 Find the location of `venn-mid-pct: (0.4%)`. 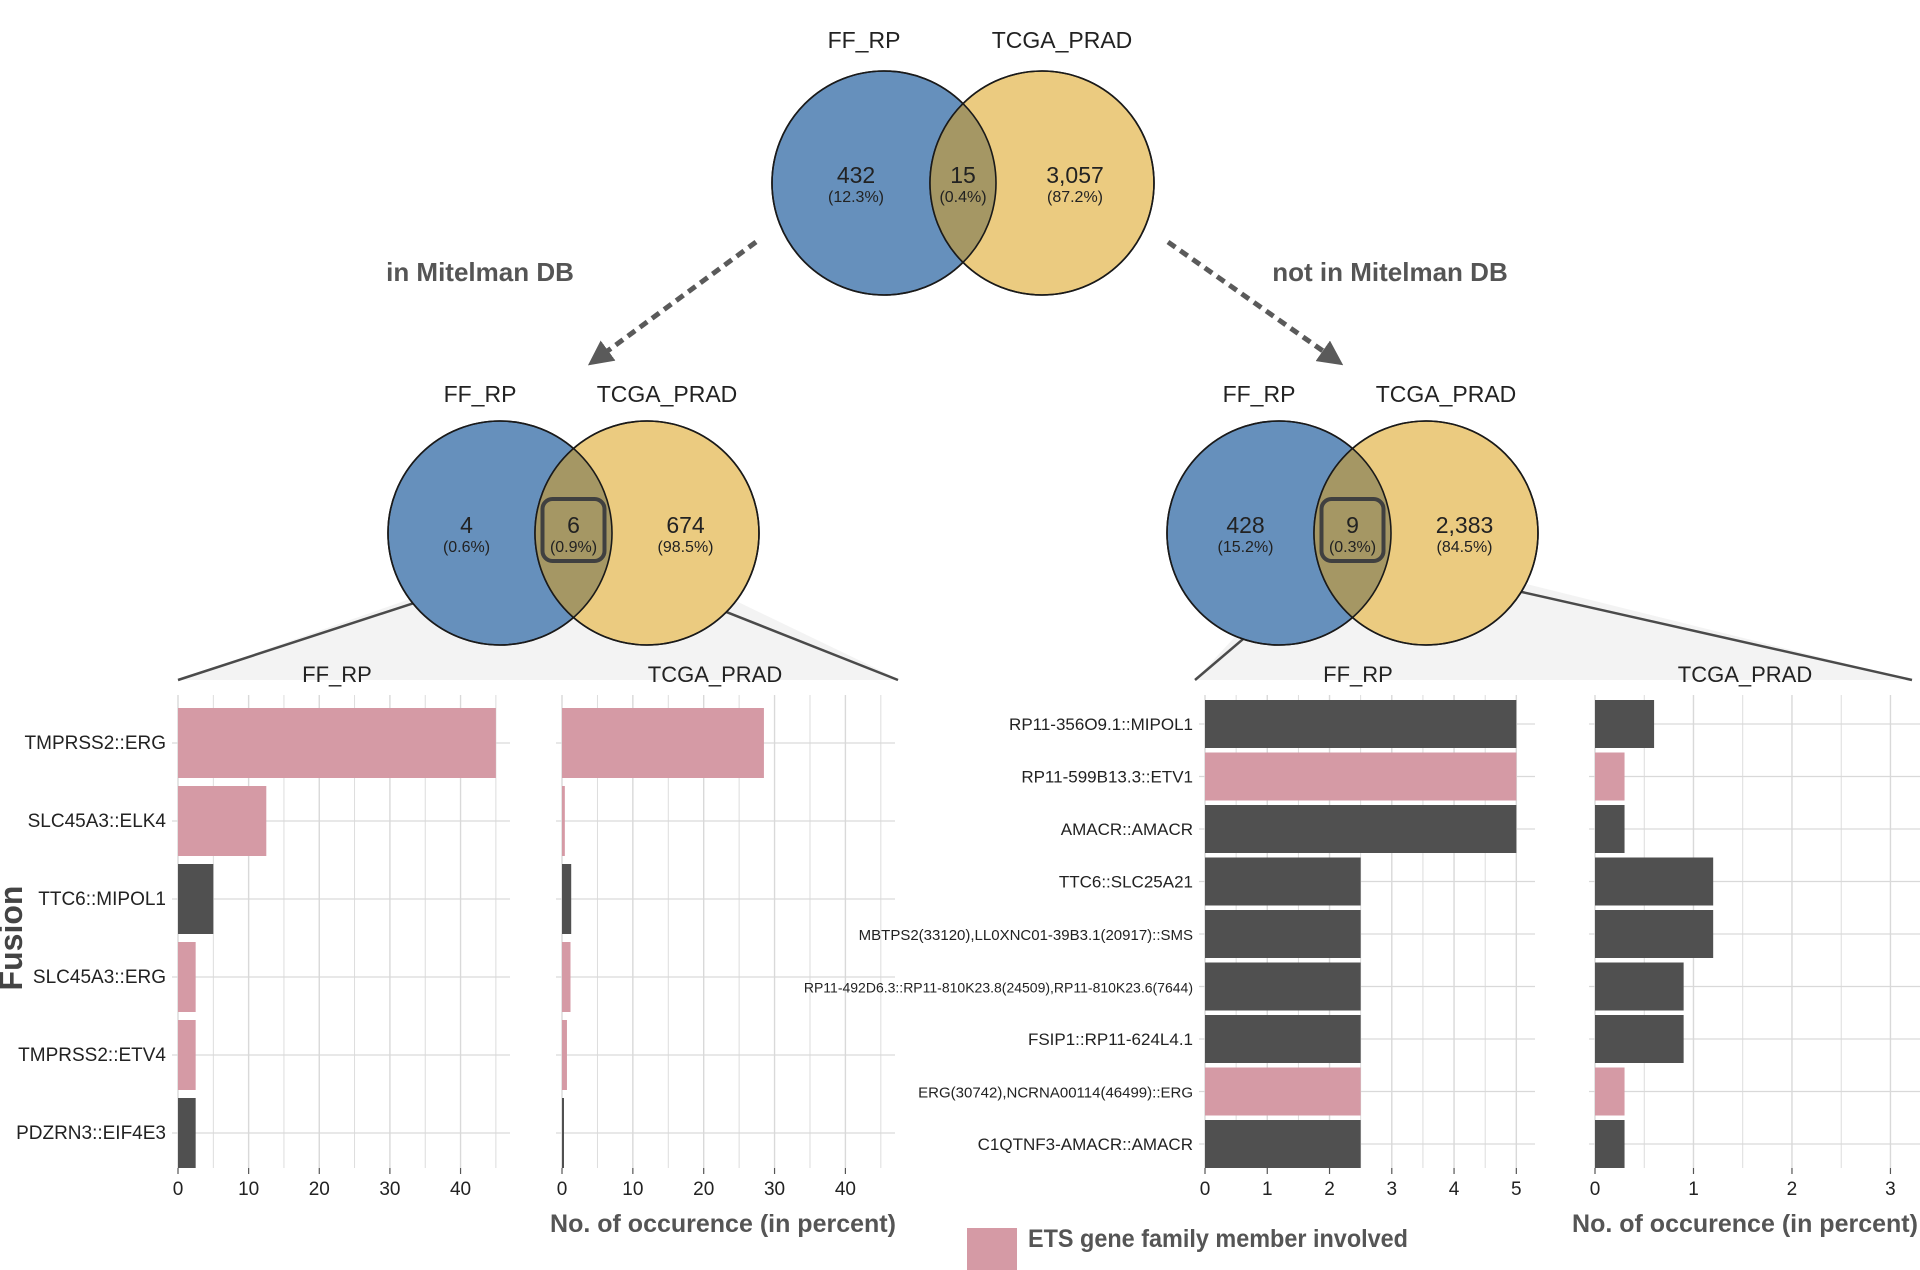

venn-mid-pct: (0.4%) is located at coordinates (962, 197).